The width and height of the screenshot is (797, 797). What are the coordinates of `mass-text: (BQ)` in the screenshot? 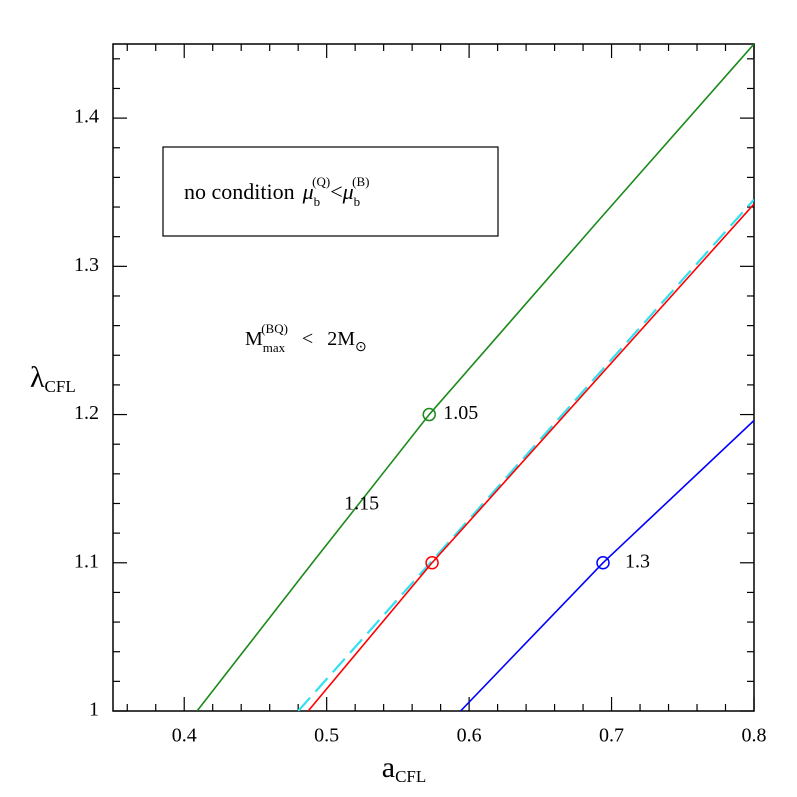 It's located at (274, 328).